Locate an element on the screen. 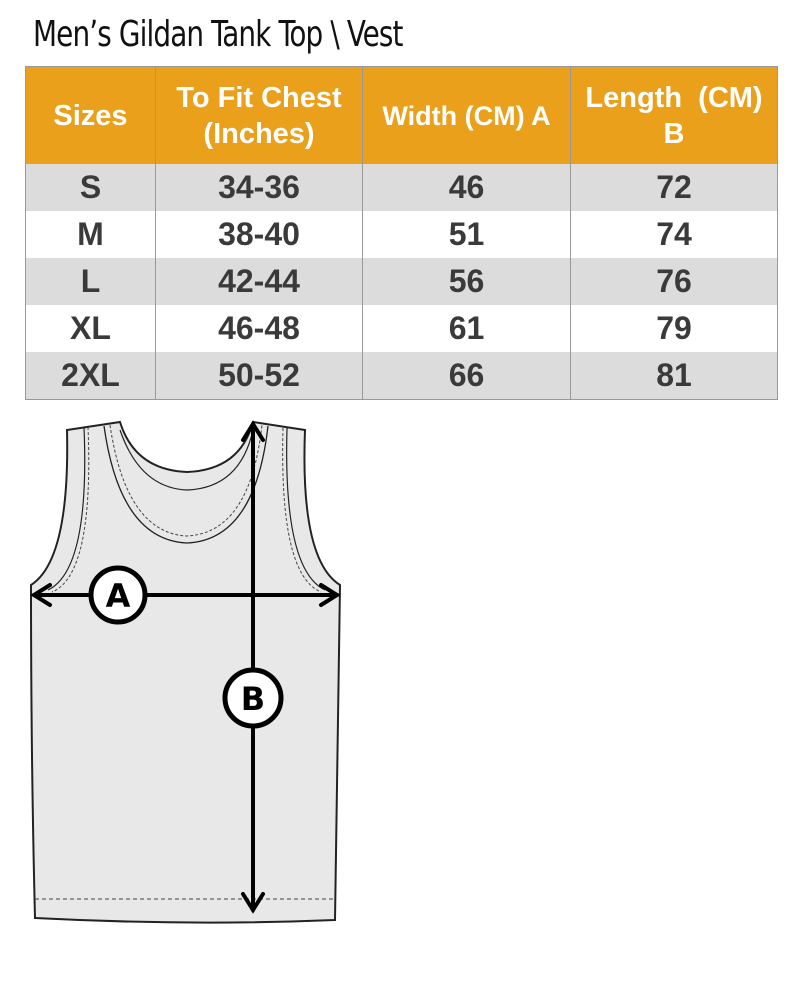 The image size is (800, 985). neckline-stitch is located at coordinates (186, 480).